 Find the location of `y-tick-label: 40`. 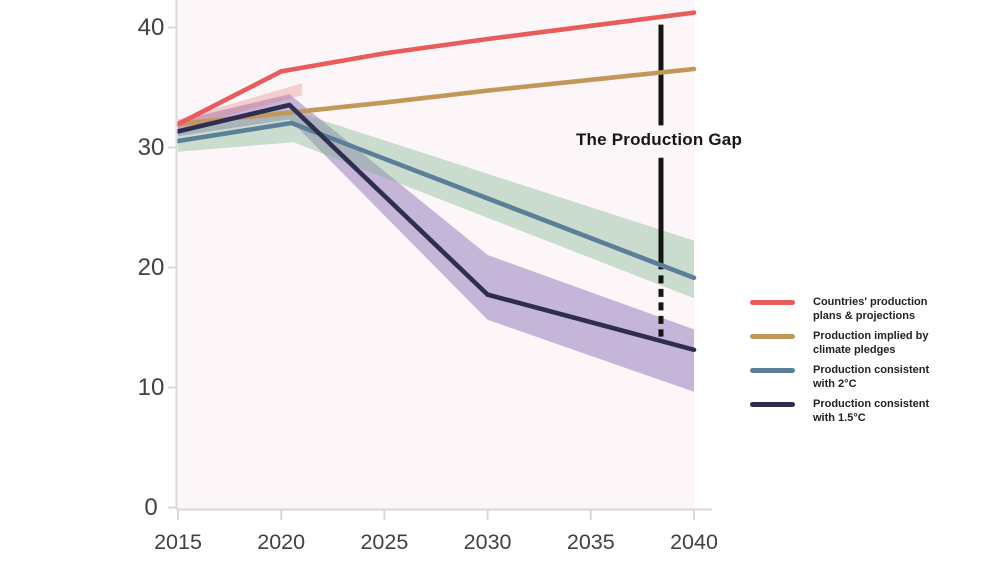

y-tick-label: 40 is located at coordinates (151, 27).